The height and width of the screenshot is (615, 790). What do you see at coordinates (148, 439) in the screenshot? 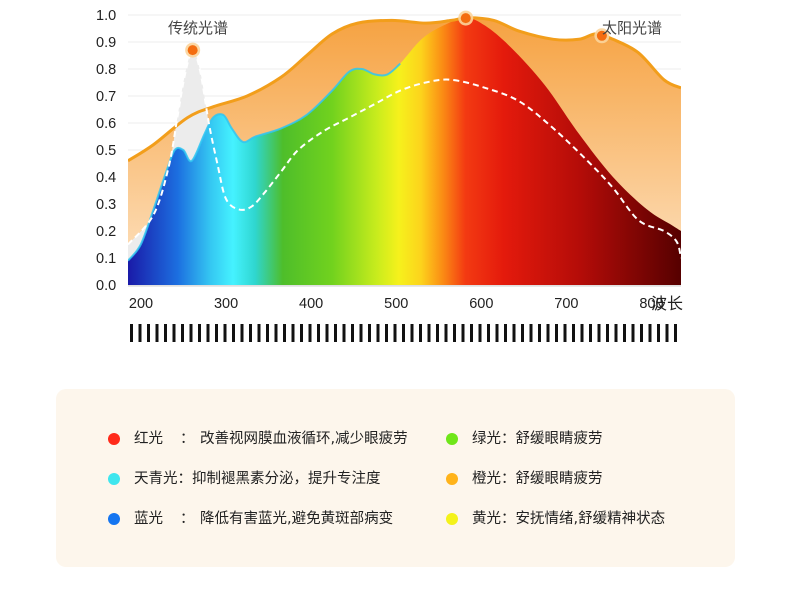
I see `legend-name: 红光` at bounding box center [148, 439].